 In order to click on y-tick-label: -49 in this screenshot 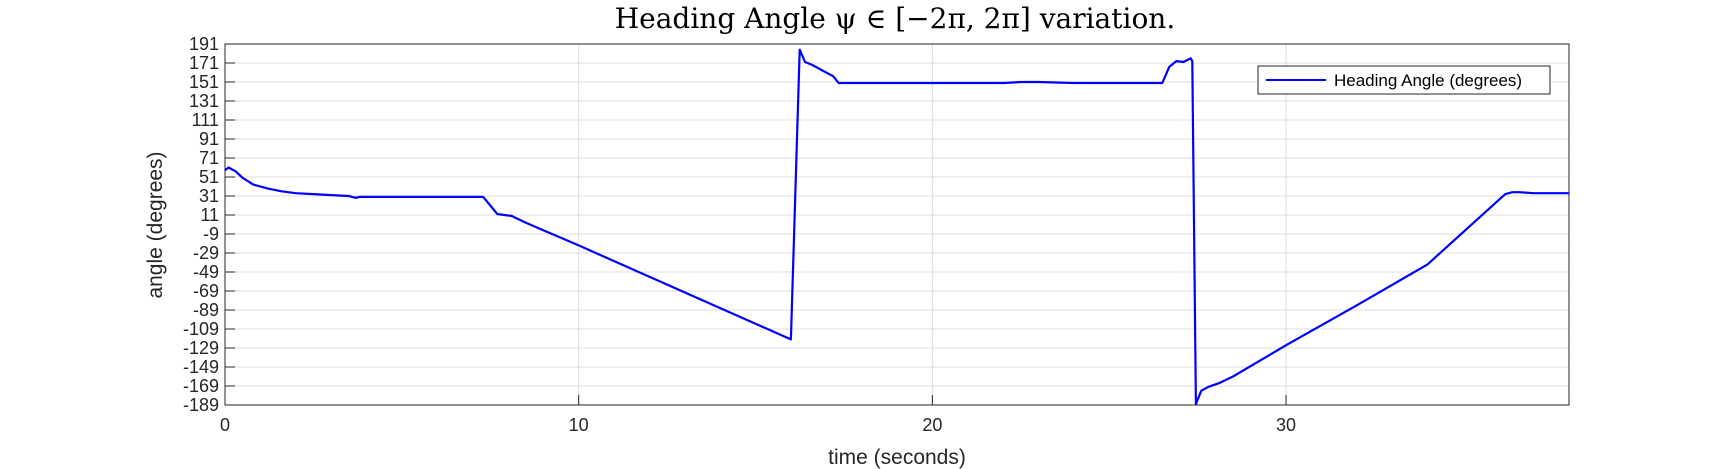, I will do `click(206, 272)`.